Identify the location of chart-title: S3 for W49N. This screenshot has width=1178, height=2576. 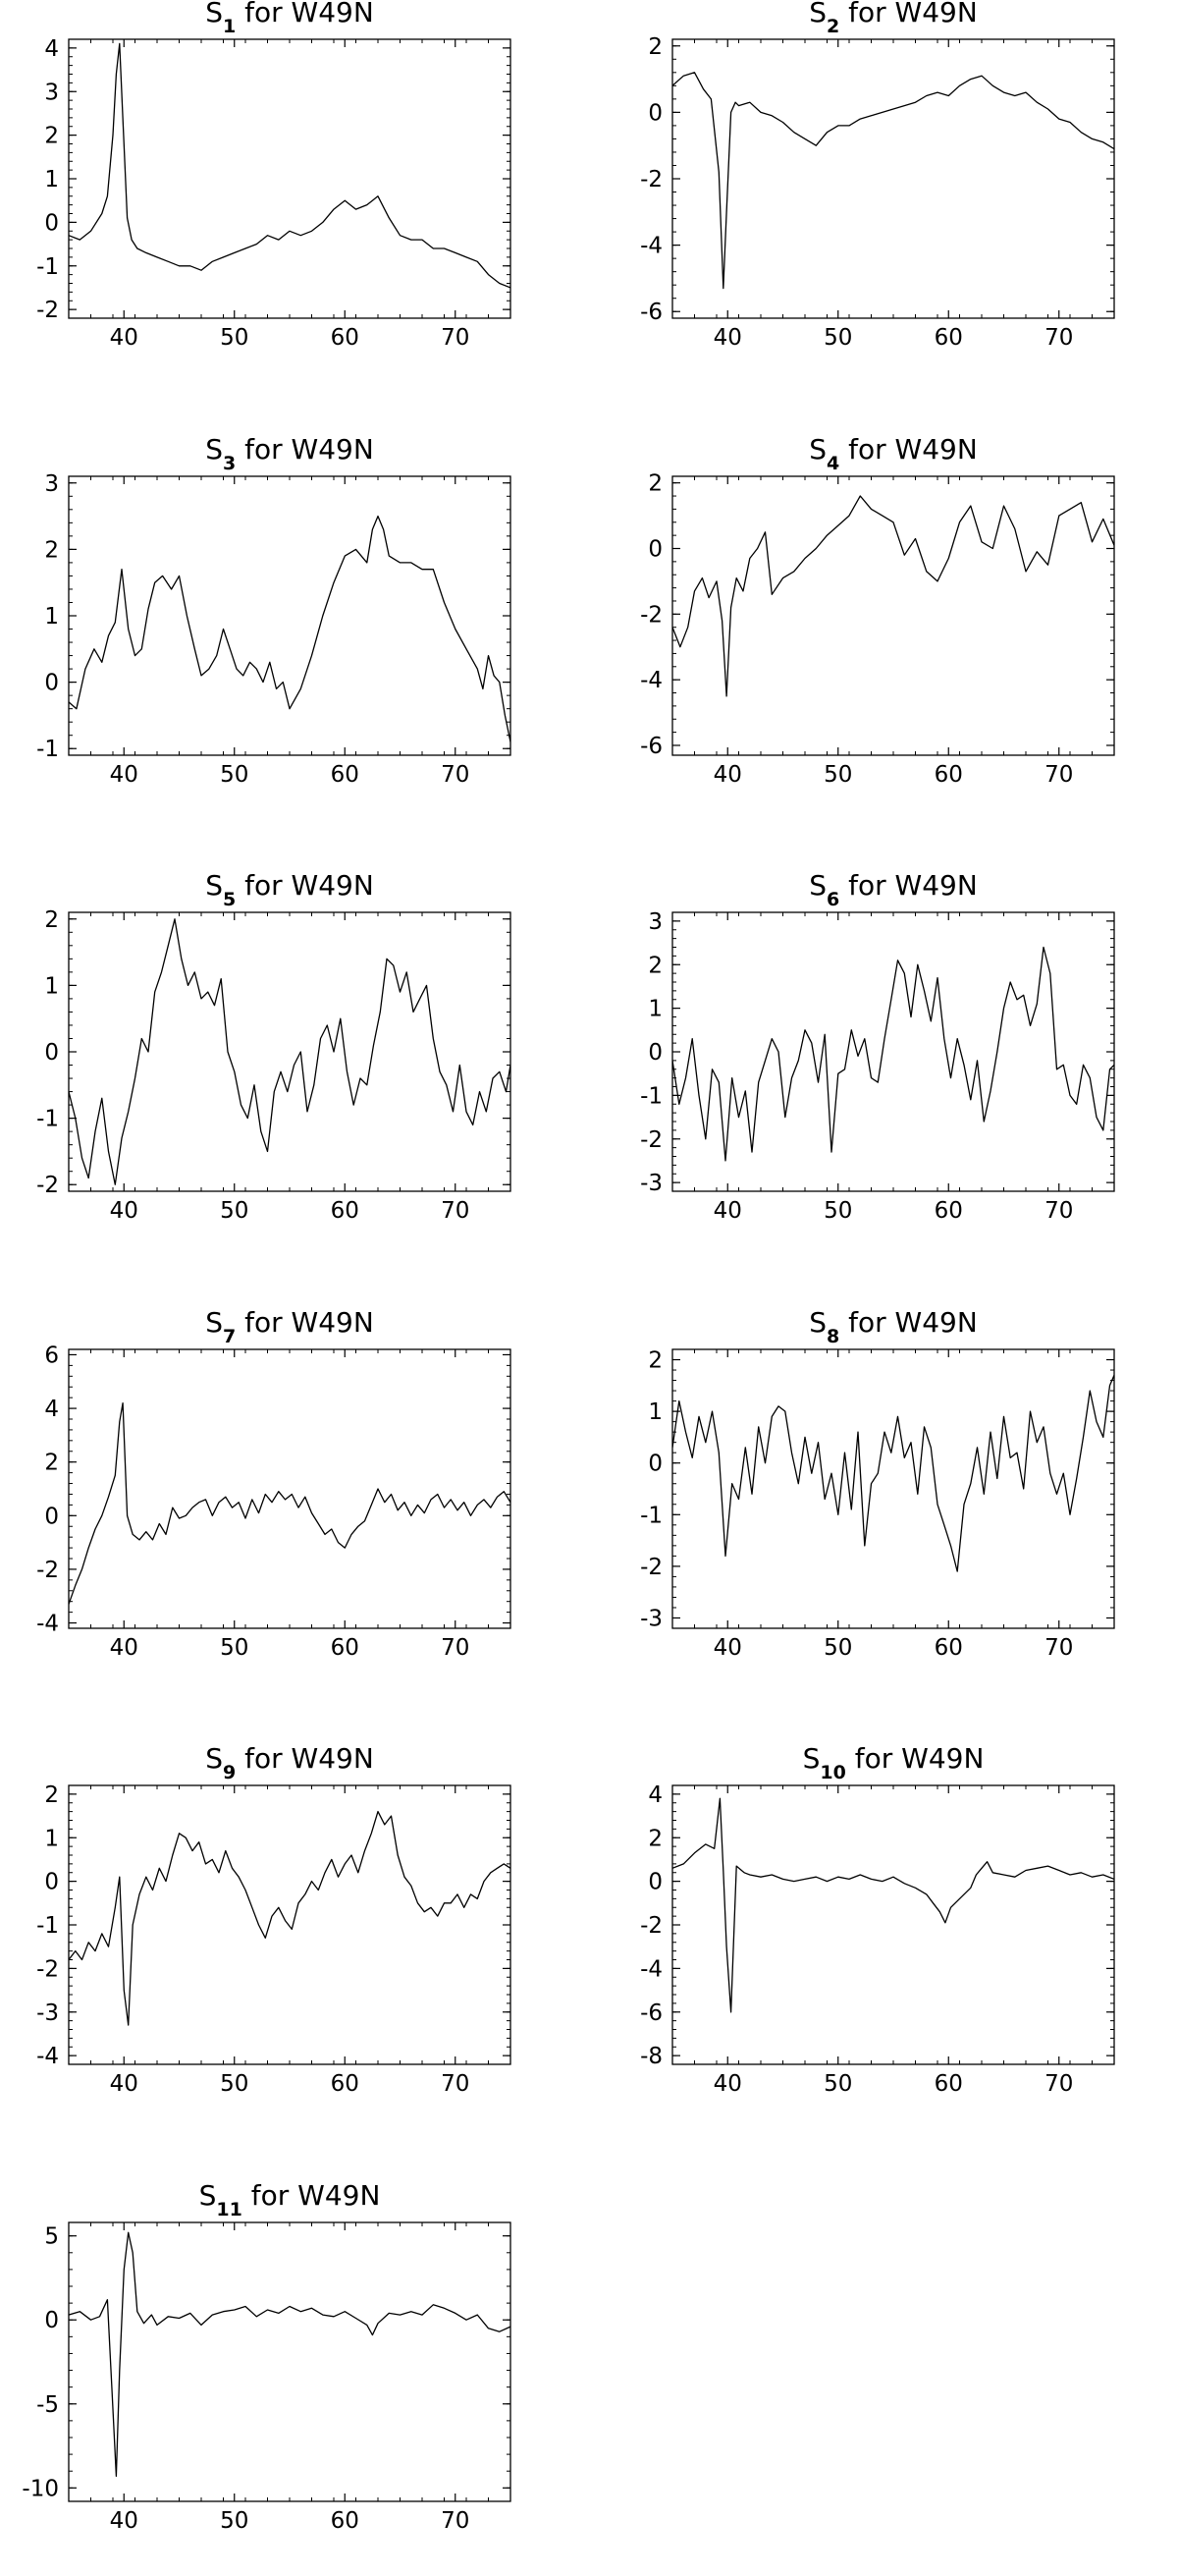
(289, 453).